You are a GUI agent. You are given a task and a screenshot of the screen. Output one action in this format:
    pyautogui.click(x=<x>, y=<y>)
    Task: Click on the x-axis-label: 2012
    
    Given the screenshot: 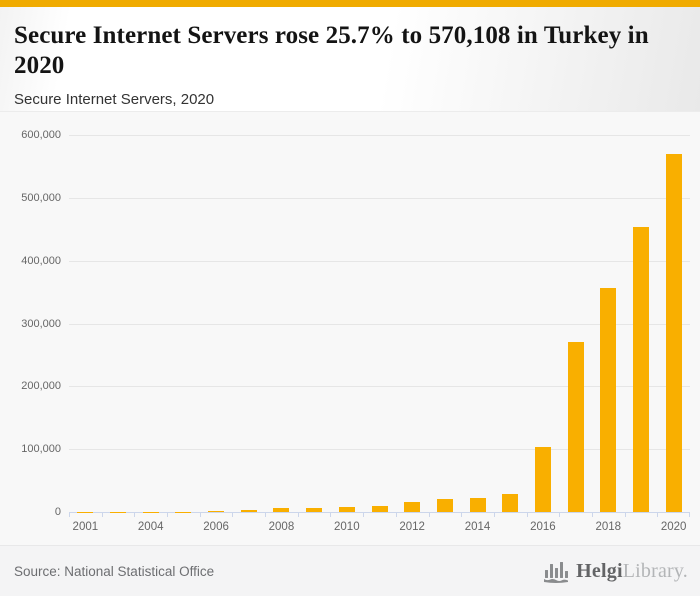 What is the action you would take?
    pyautogui.click(x=412, y=527)
    